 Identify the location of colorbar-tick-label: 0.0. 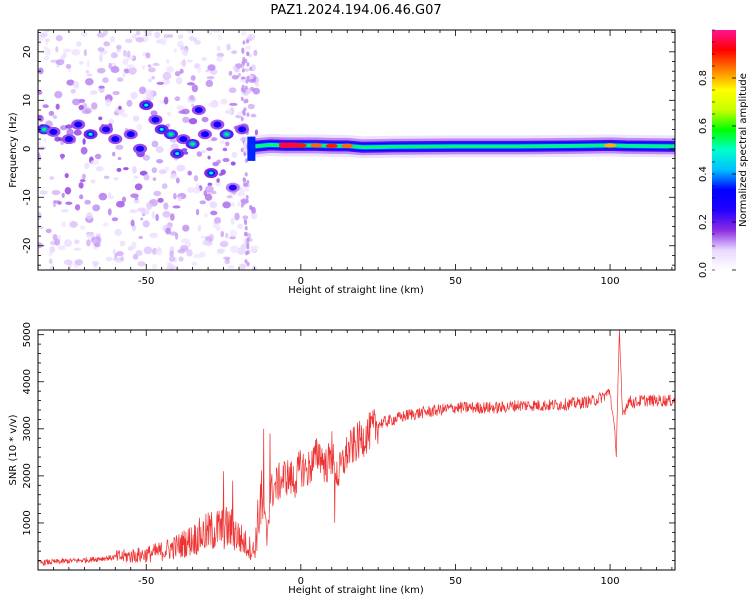
(703, 270).